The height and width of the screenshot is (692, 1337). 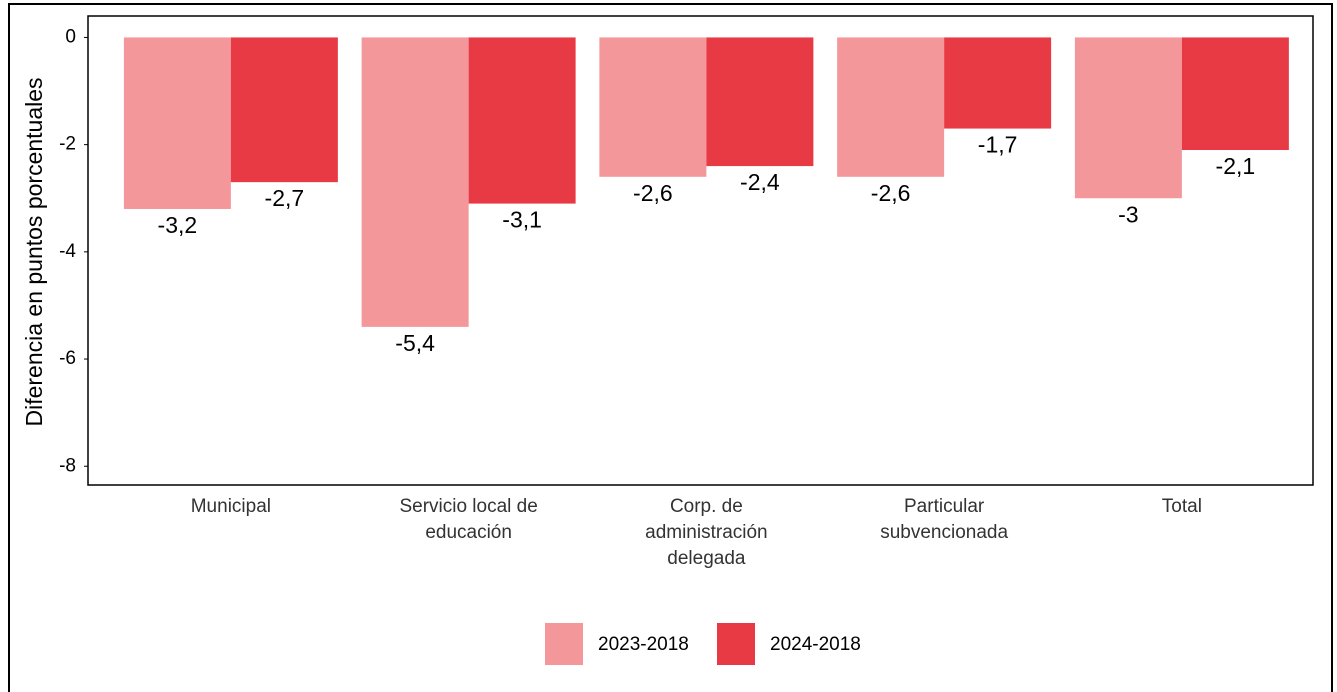 I want to click on value-label: -2,1, so click(x=1236, y=166).